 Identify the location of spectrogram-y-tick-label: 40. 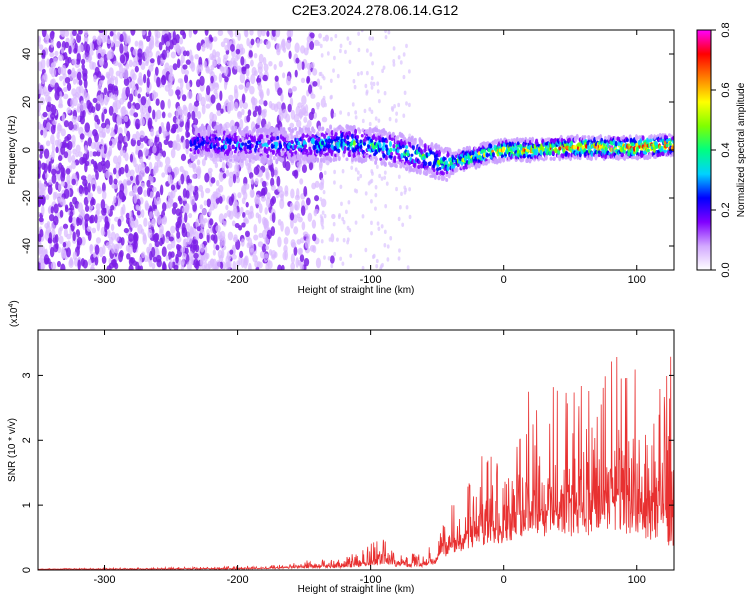
(27, 54).